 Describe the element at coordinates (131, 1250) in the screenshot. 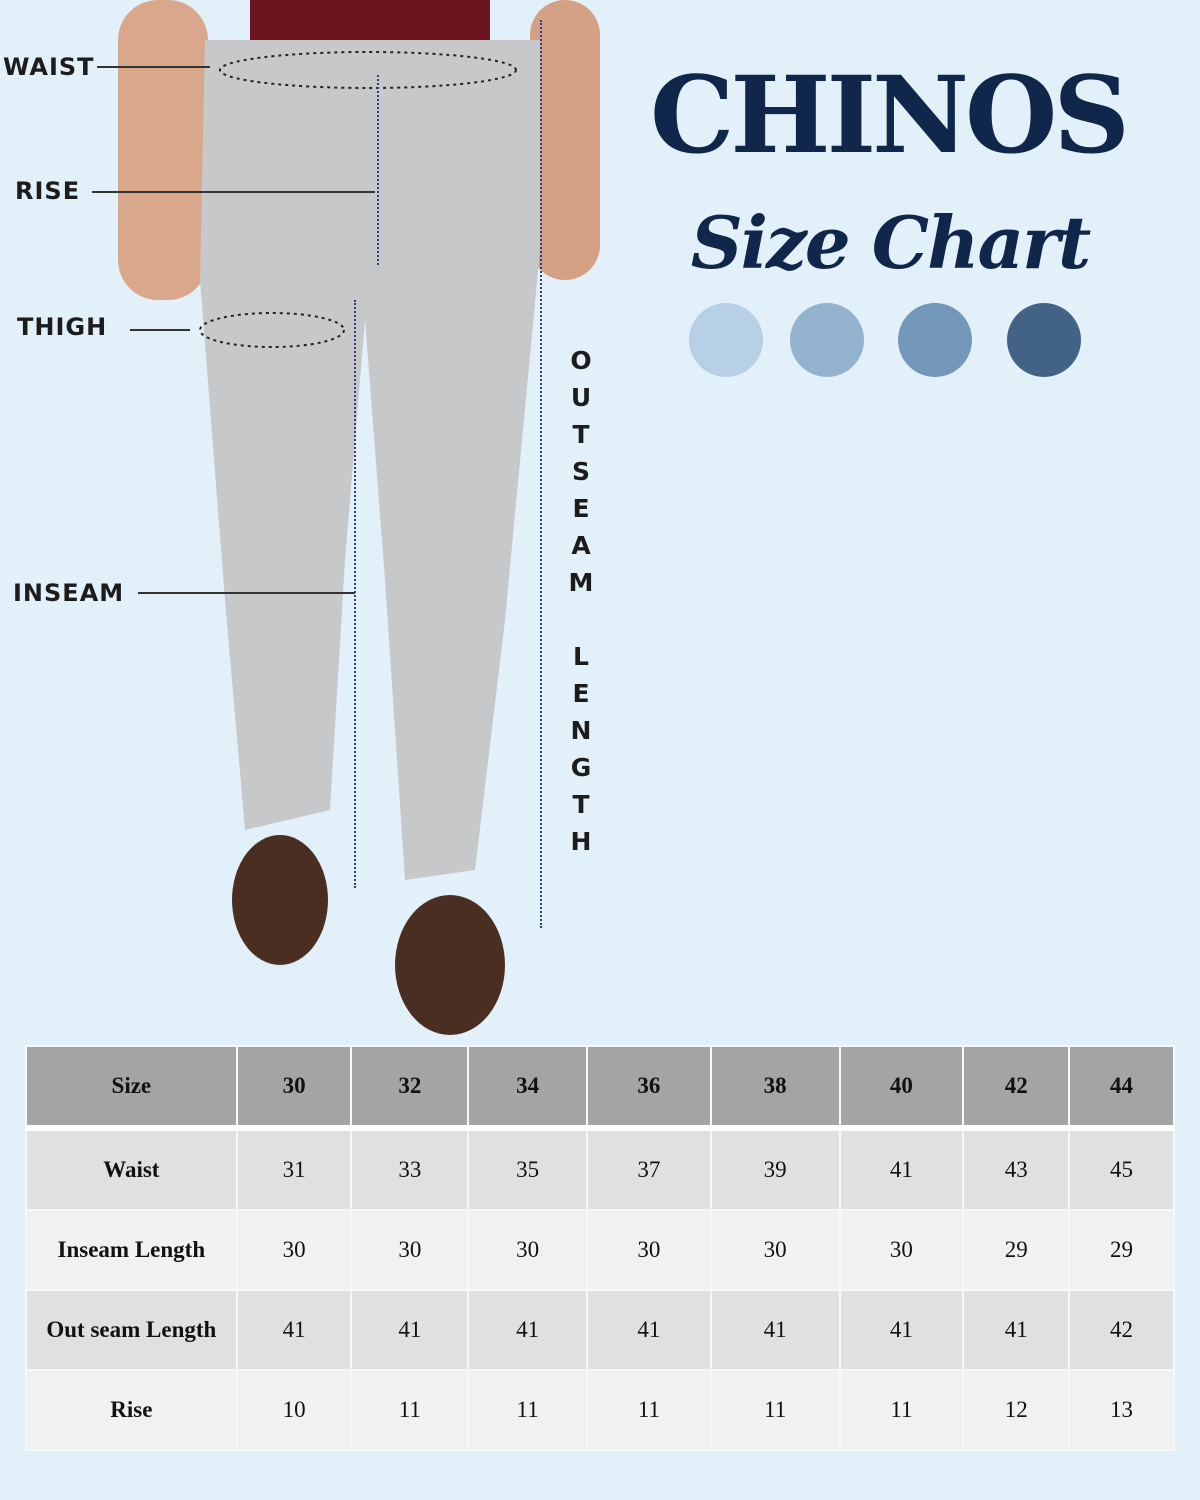

I see `row-label: Inseam Length` at that location.